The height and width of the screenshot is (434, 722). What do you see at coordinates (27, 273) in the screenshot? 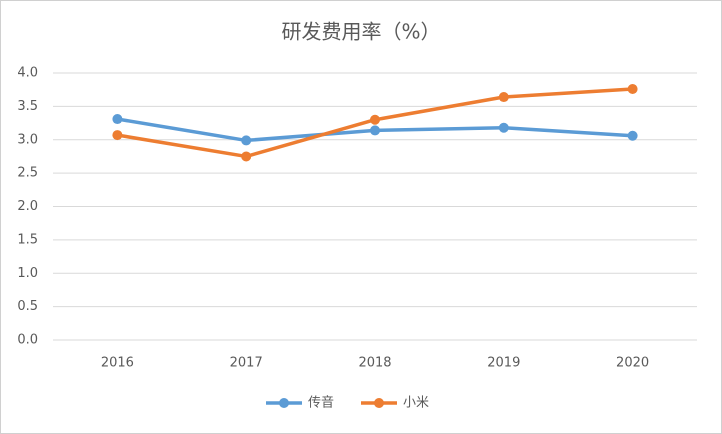
I see `y-tick-label: 1.0` at bounding box center [27, 273].